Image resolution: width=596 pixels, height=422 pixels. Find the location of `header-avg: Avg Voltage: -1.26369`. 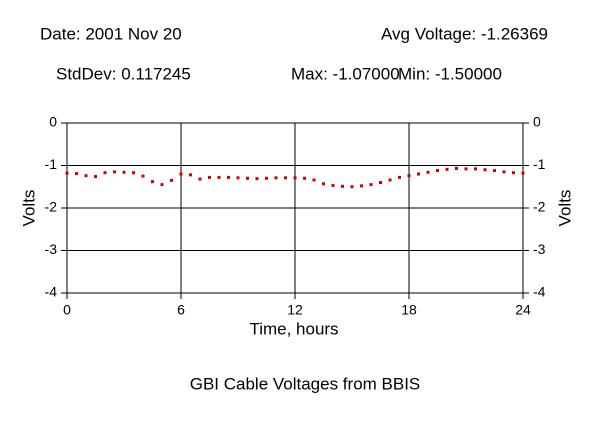

header-avg: Avg Voltage: -1.26369 is located at coordinates (464, 33).